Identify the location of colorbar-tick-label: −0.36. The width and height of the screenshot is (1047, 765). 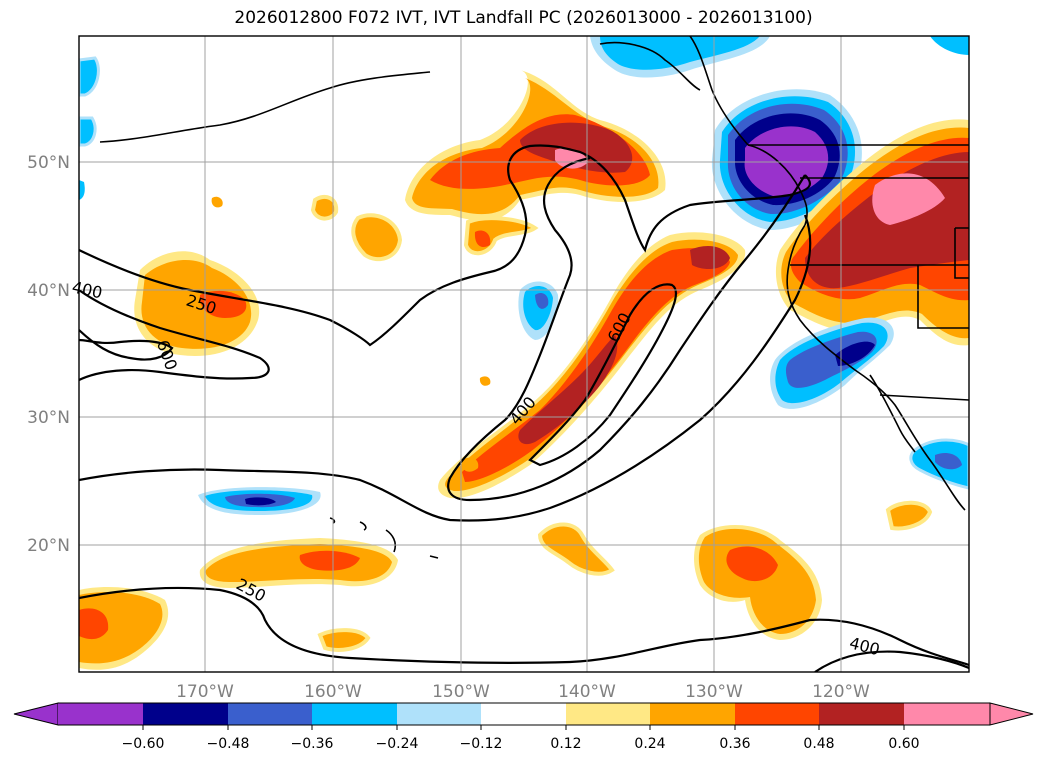
(312, 744).